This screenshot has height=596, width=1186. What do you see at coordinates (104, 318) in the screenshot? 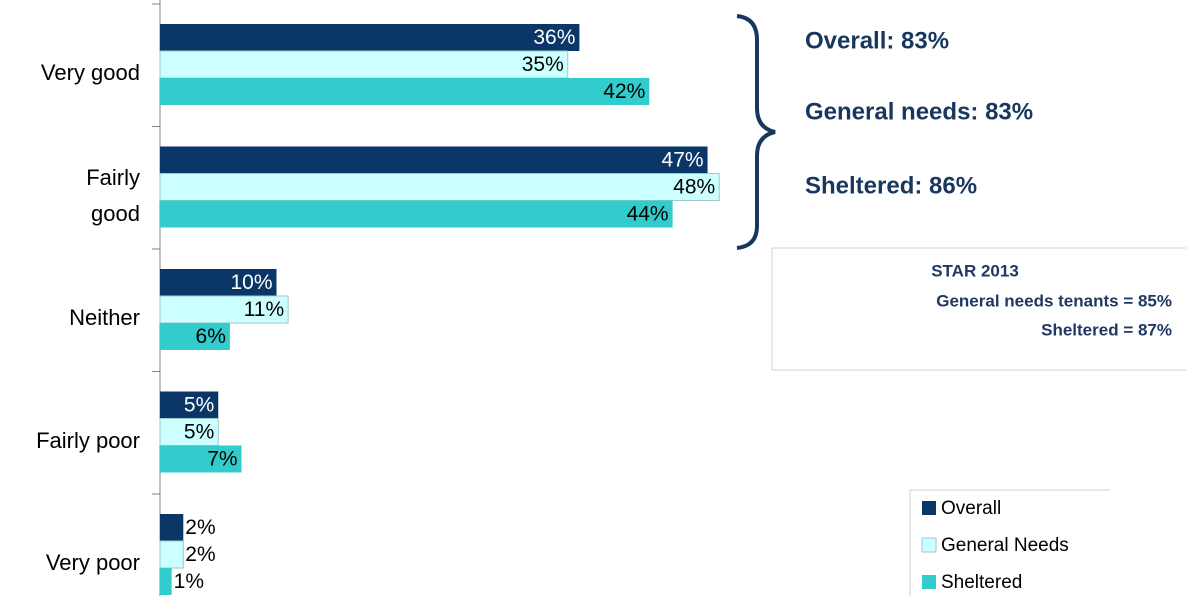
I see `y-tick-label: Neither` at bounding box center [104, 318].